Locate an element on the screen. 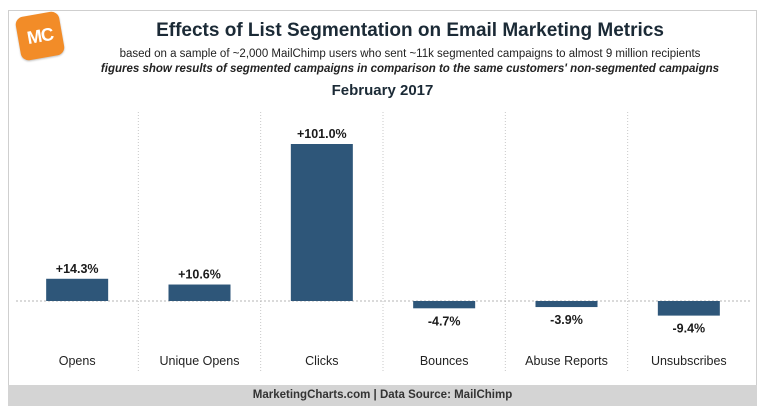 This screenshot has width=765, height=416. bar-abuse-reports is located at coordinates (566, 304).